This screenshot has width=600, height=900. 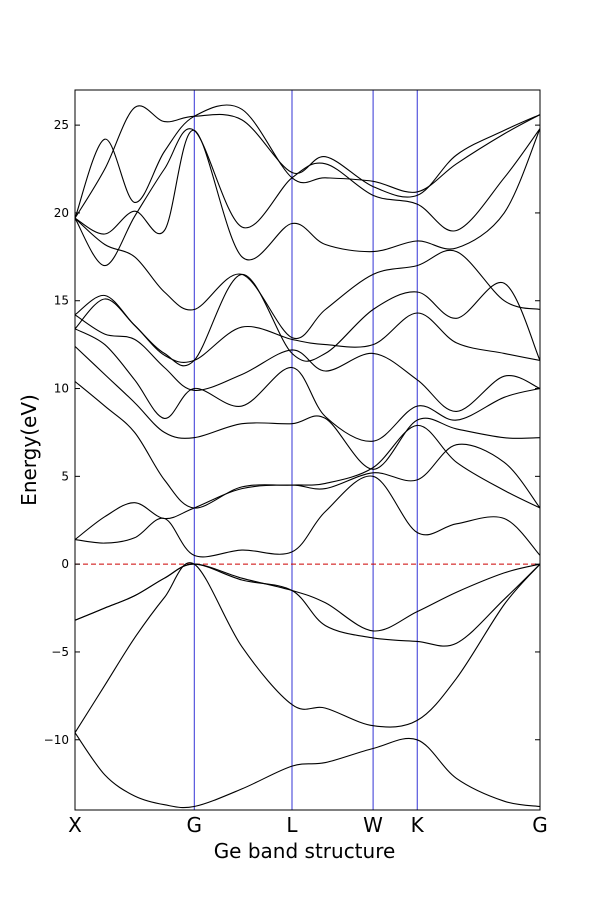 What do you see at coordinates (194, 825) in the screenshot?
I see `kpoint-label-1: G` at bounding box center [194, 825].